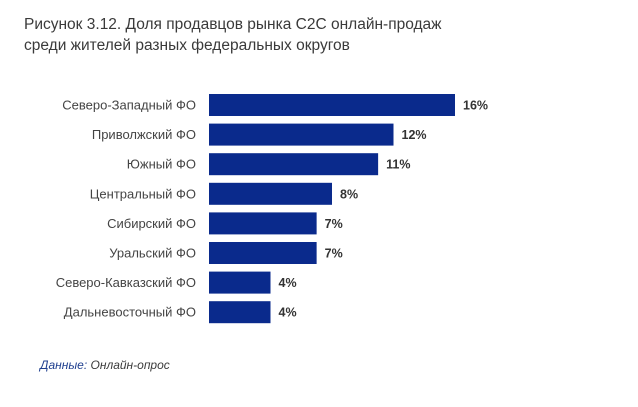 Image resolution: width=638 pixels, height=407 pixels. I want to click on category-label: Сибирский ФО, so click(151, 223).